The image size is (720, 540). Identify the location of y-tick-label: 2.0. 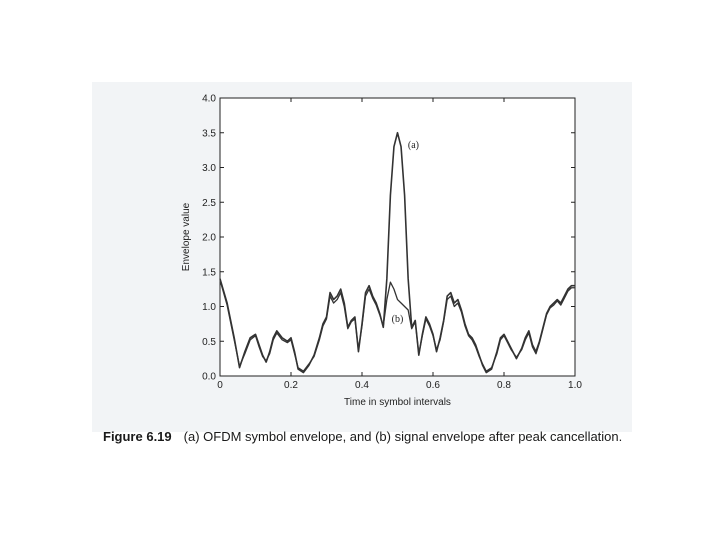
(209, 238).